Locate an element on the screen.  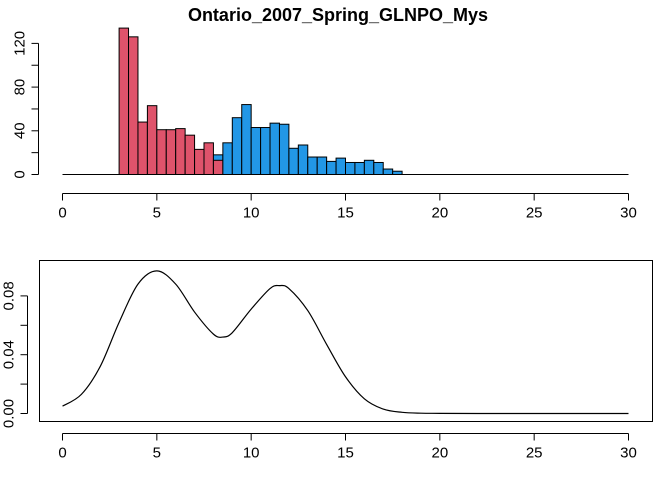
y-tick-label: 80 is located at coordinates (20, 87).